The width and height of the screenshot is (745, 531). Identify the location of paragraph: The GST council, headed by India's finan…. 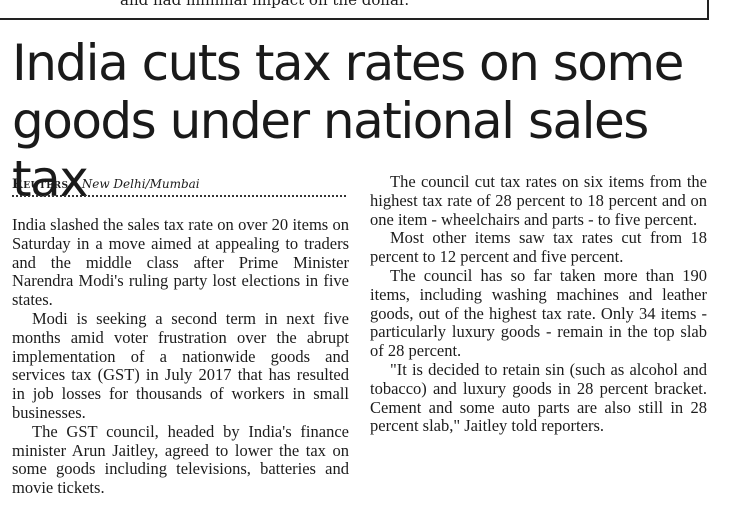
(180, 459).